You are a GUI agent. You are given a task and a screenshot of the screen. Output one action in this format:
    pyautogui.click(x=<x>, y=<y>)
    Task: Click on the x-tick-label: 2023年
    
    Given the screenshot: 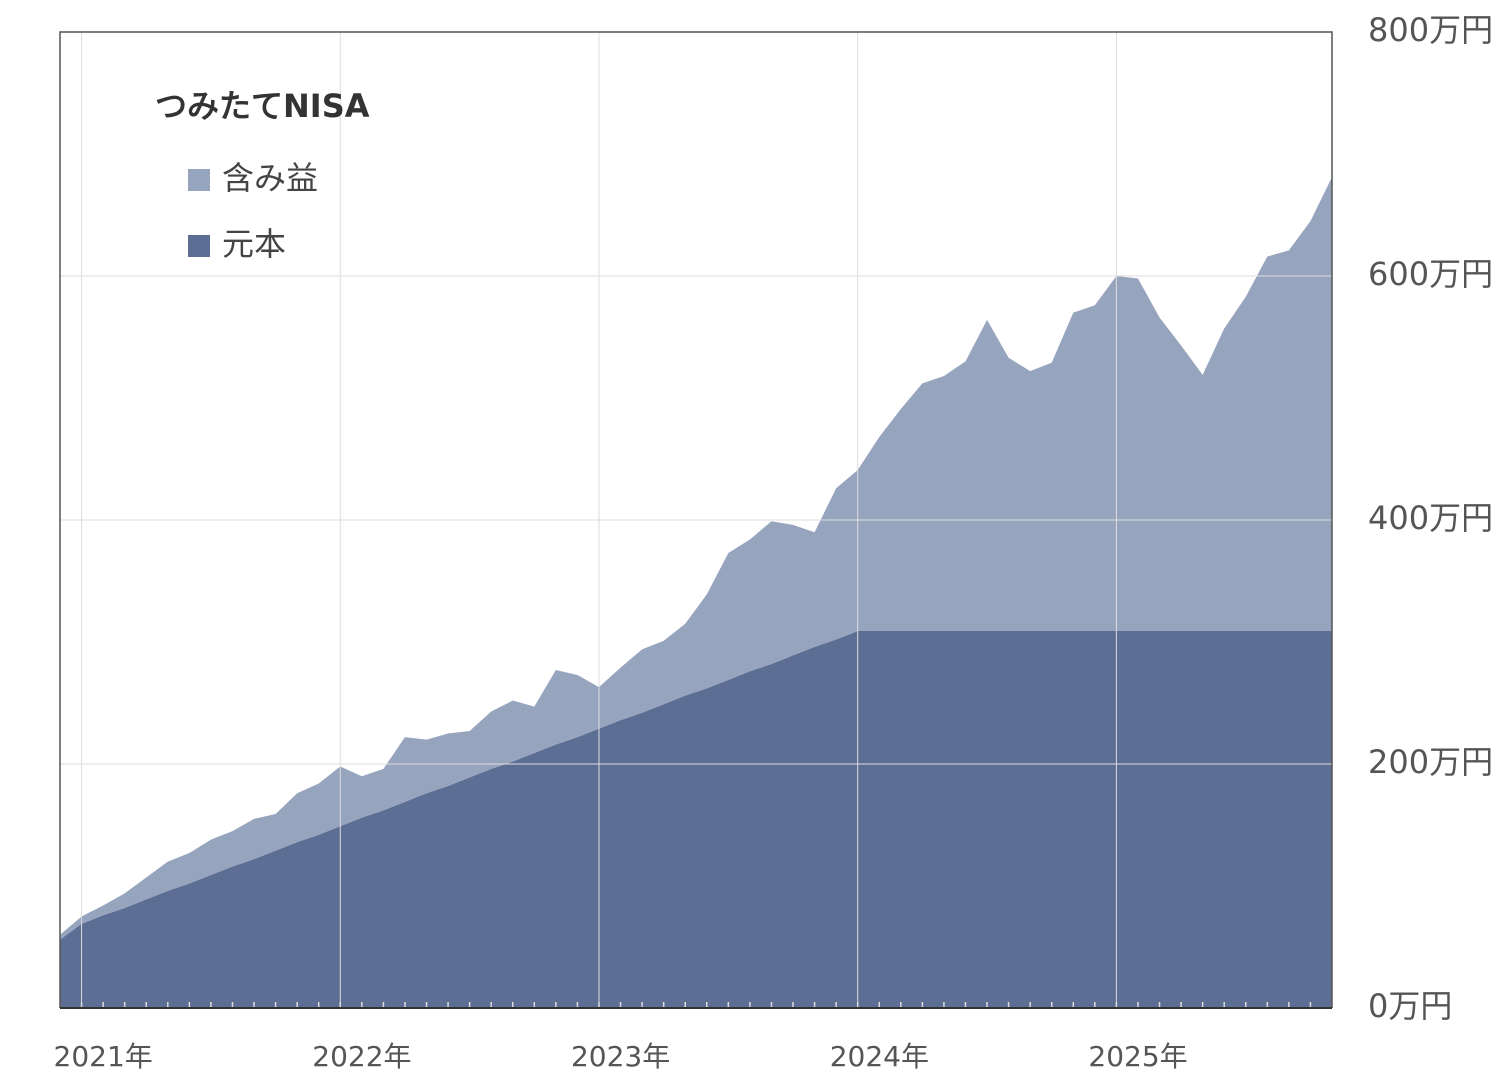 What is the action you would take?
    pyautogui.click(x=620, y=1056)
    